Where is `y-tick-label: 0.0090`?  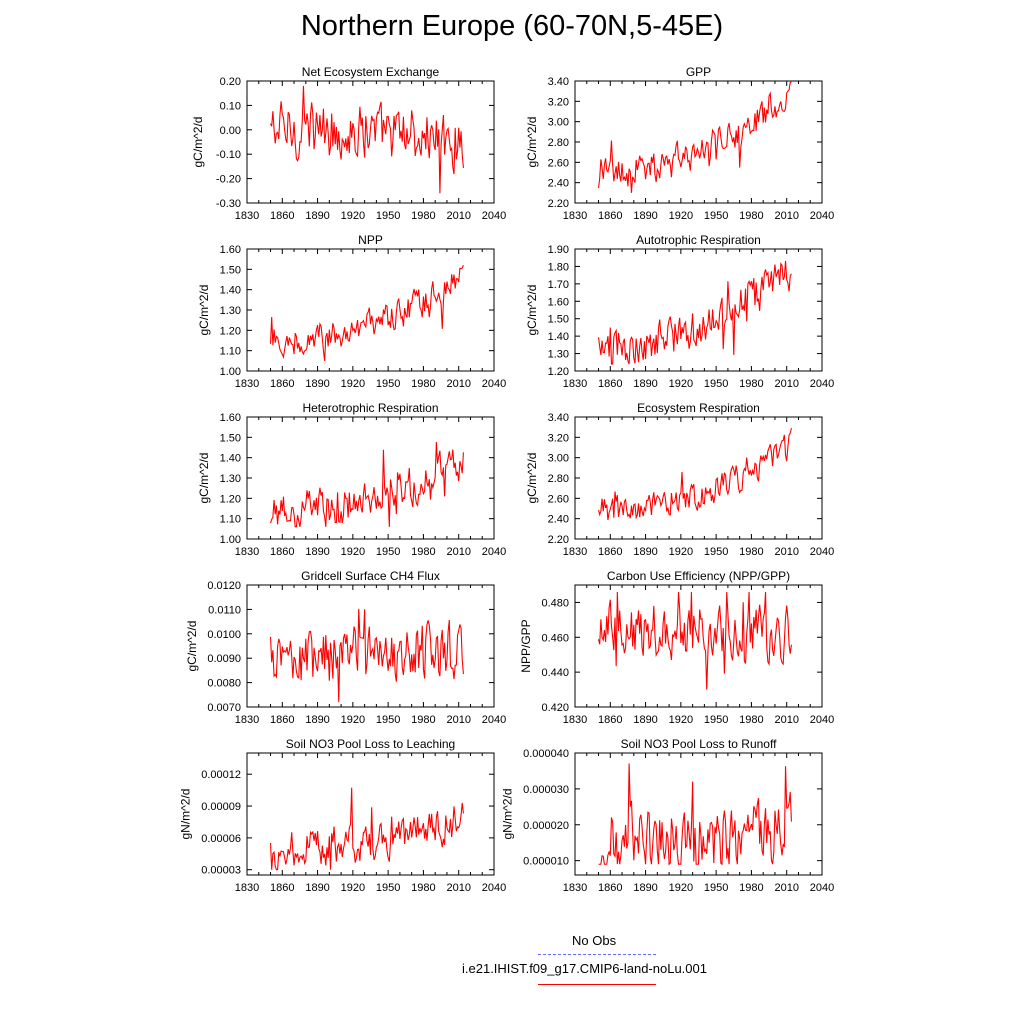
y-tick-label: 0.0090 is located at coordinates (224, 659).